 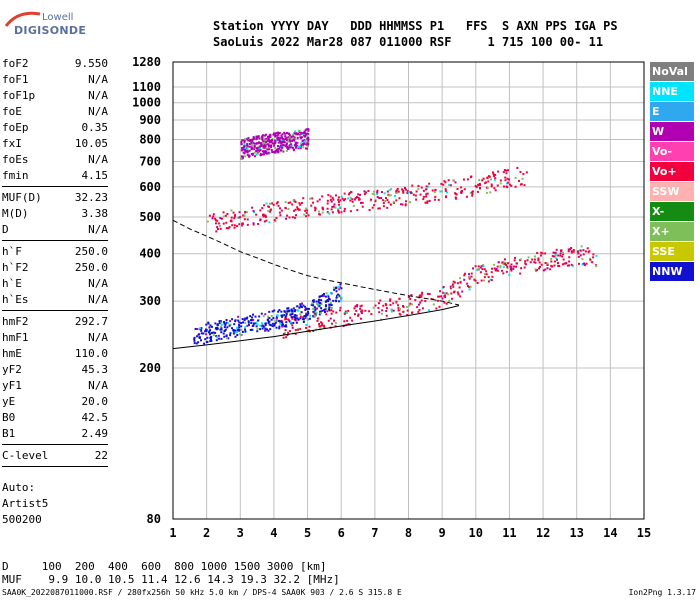 I want to click on legend-item: X-, so click(x=672, y=211).